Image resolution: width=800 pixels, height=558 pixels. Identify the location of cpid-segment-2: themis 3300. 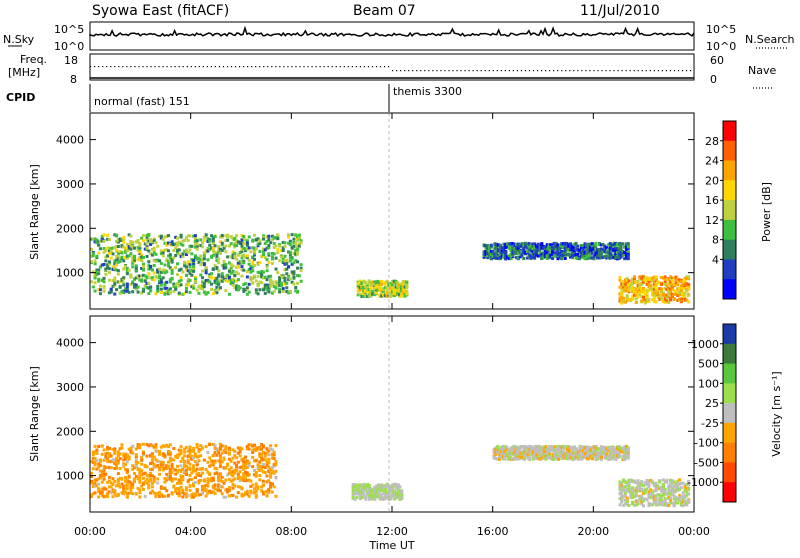
(427, 91).